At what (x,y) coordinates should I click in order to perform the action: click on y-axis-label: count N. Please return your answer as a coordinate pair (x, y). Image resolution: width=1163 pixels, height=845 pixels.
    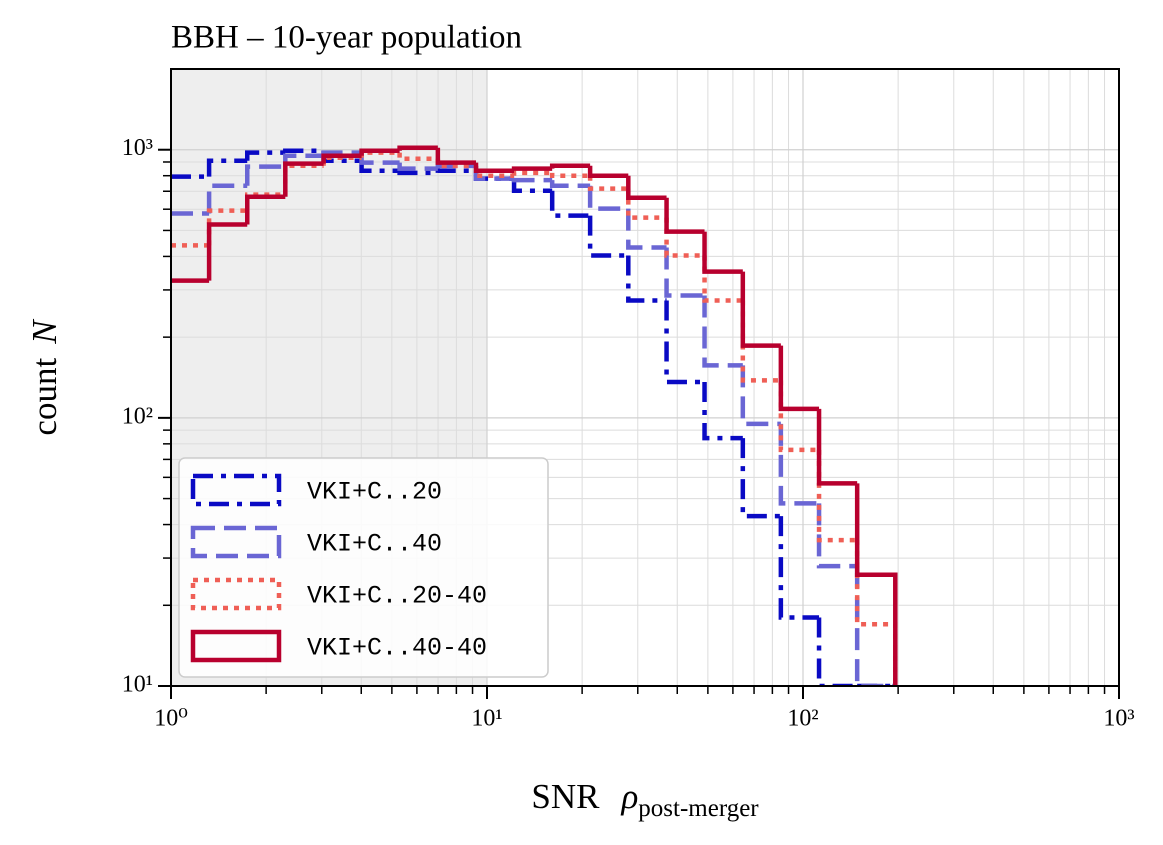
    Looking at the image, I should click on (44, 377).